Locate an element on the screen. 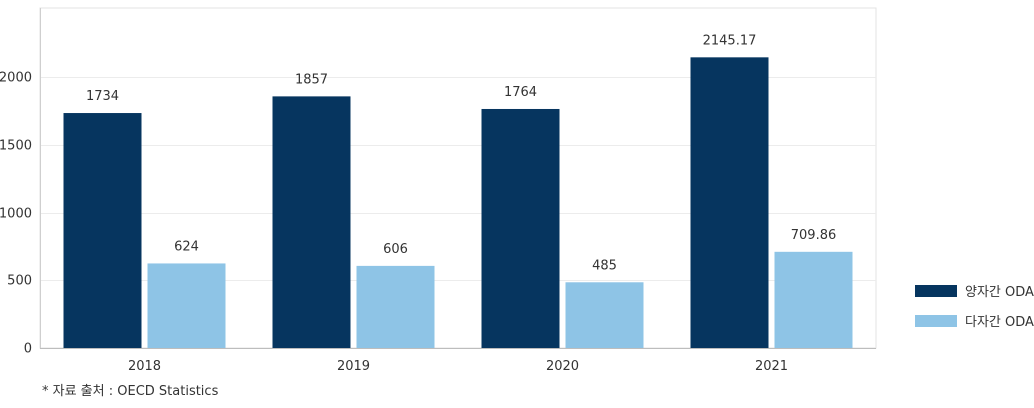 The image size is (1034, 408). x-tick-label-2018: 2018 is located at coordinates (144, 366).